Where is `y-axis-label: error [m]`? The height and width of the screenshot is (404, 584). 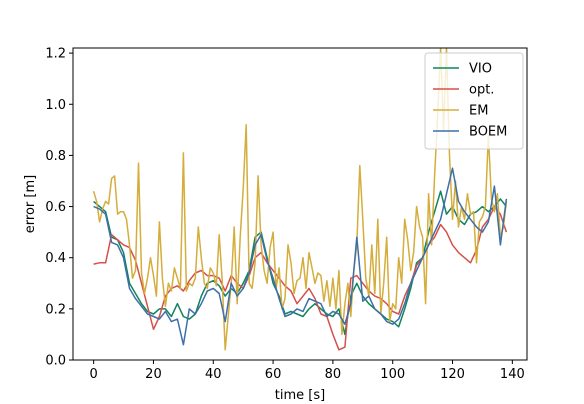 y-axis-label: error [m] is located at coordinates (30, 204).